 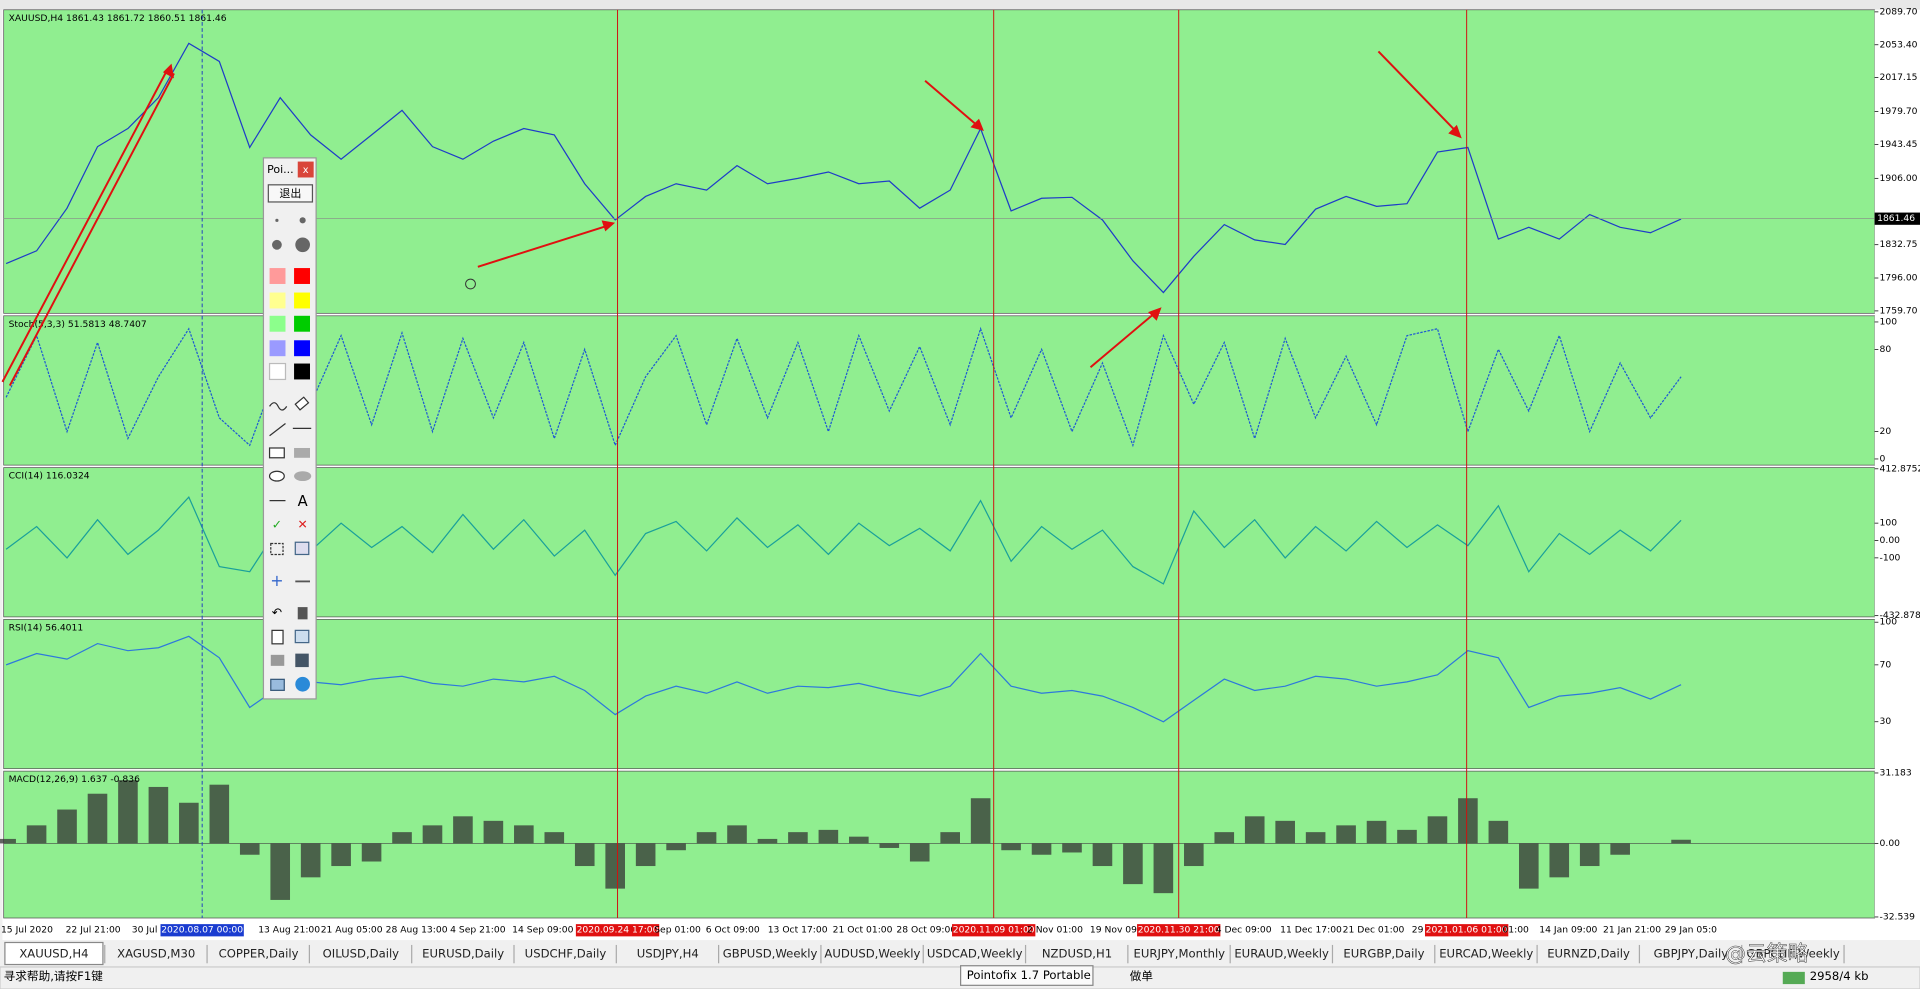 I want to click on tool-copy, so click(x=302, y=636).